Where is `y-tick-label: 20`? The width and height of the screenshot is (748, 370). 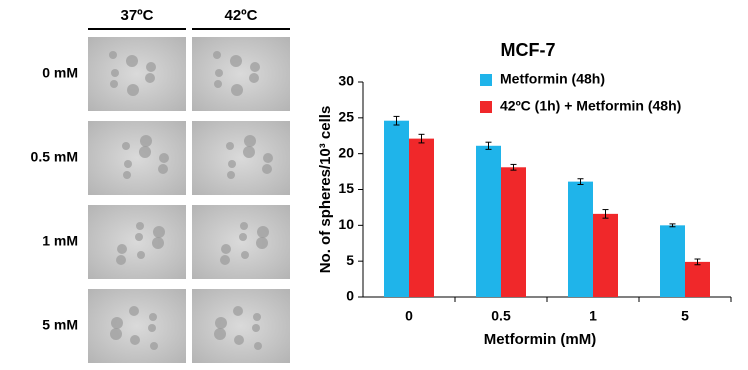 y-tick-label: 20 is located at coordinates (346, 152).